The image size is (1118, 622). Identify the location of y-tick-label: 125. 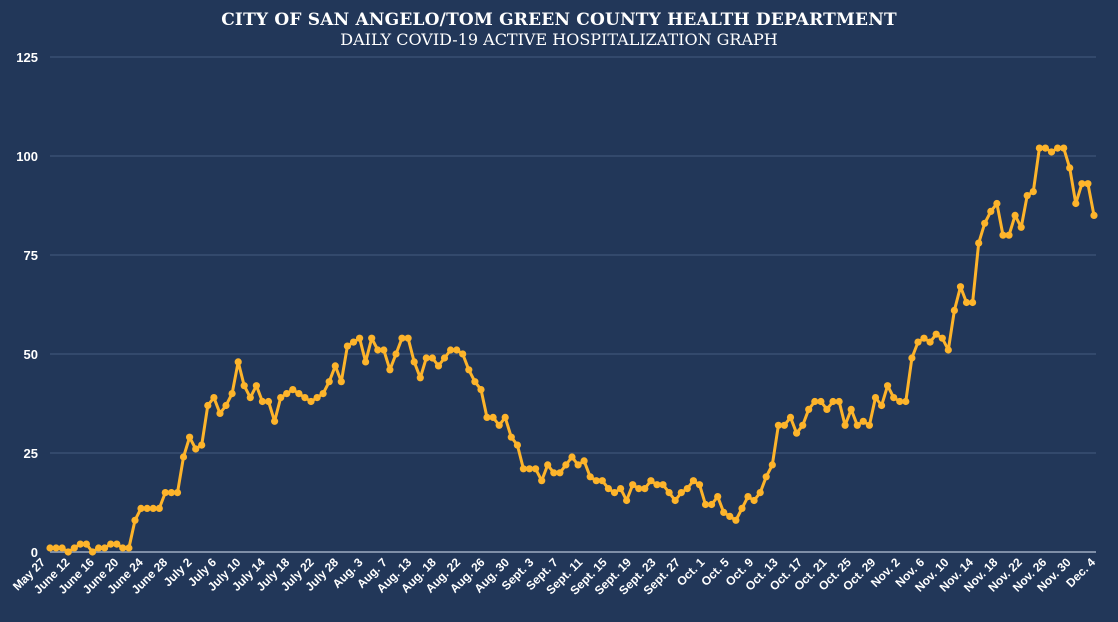
(27, 57).